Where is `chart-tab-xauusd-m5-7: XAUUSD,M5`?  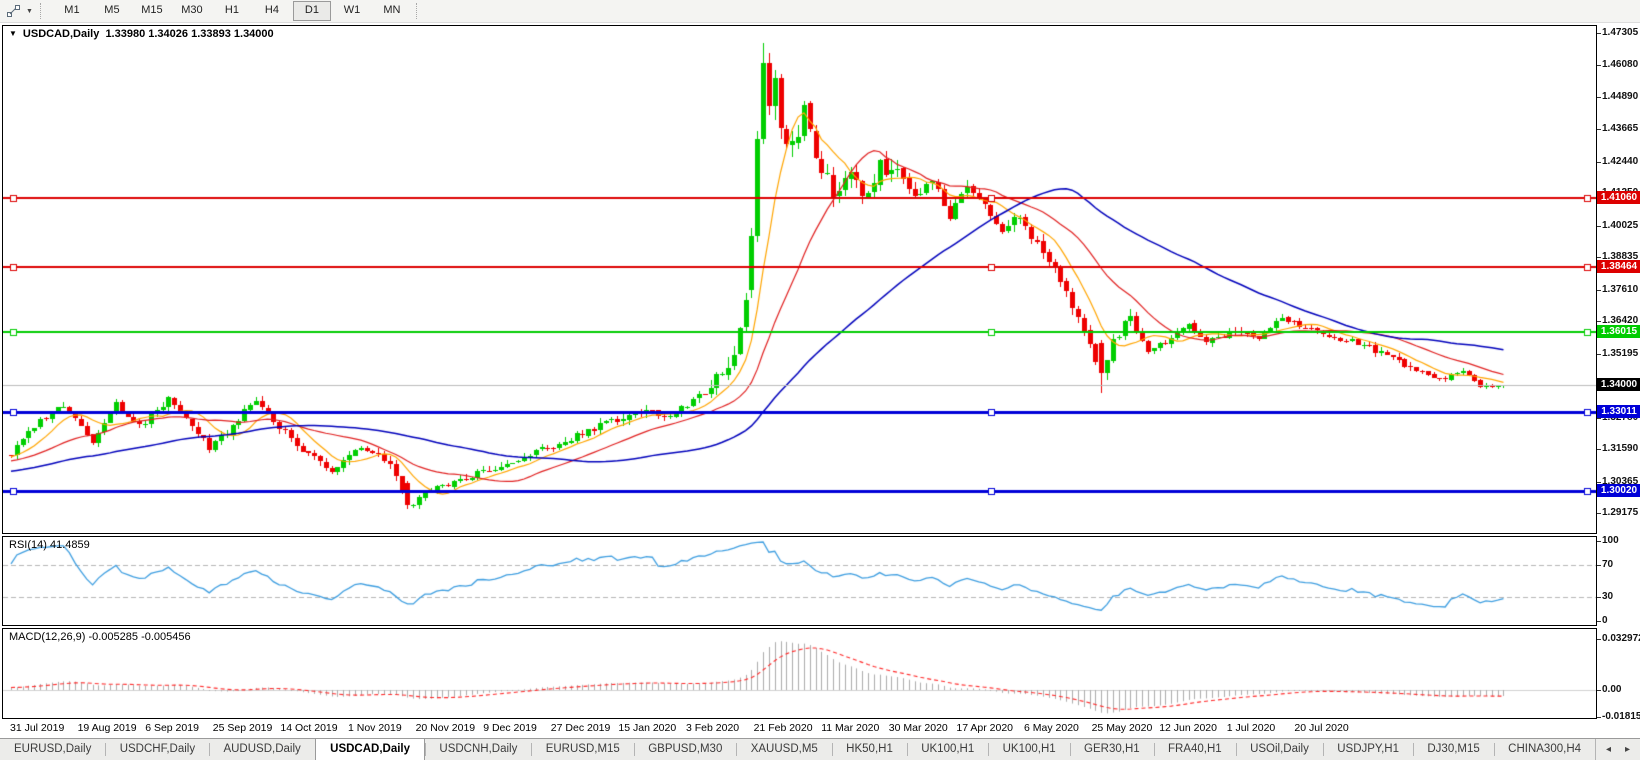 chart-tab-xauusd-m5-7: XAUUSD,M5 is located at coordinates (784, 749).